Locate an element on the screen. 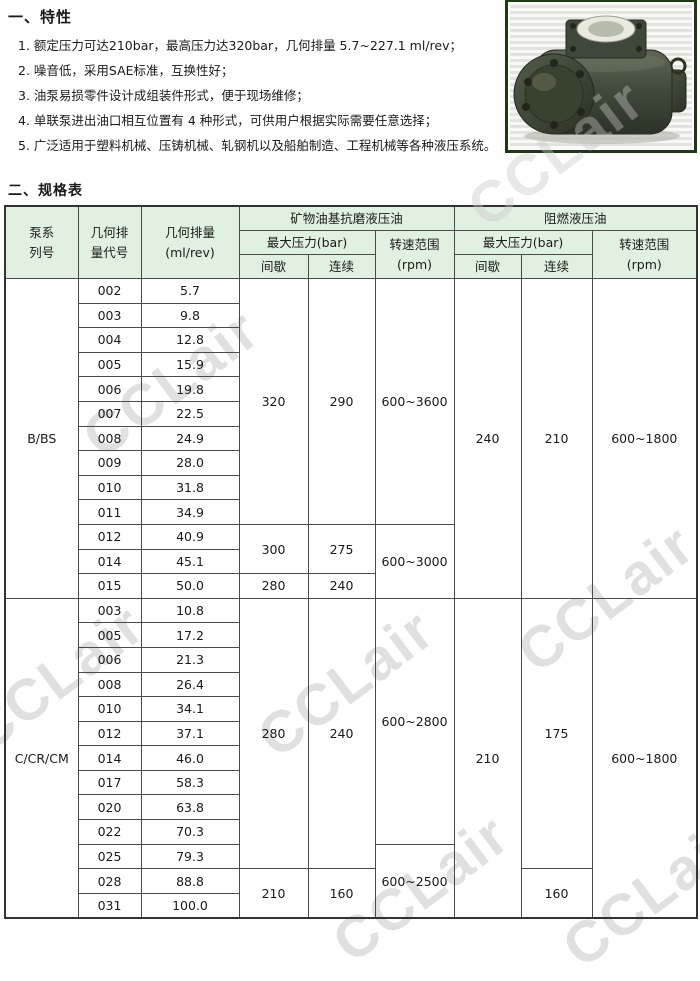  table-row: 028 88.8 210 160 160 is located at coordinates (351, 893).